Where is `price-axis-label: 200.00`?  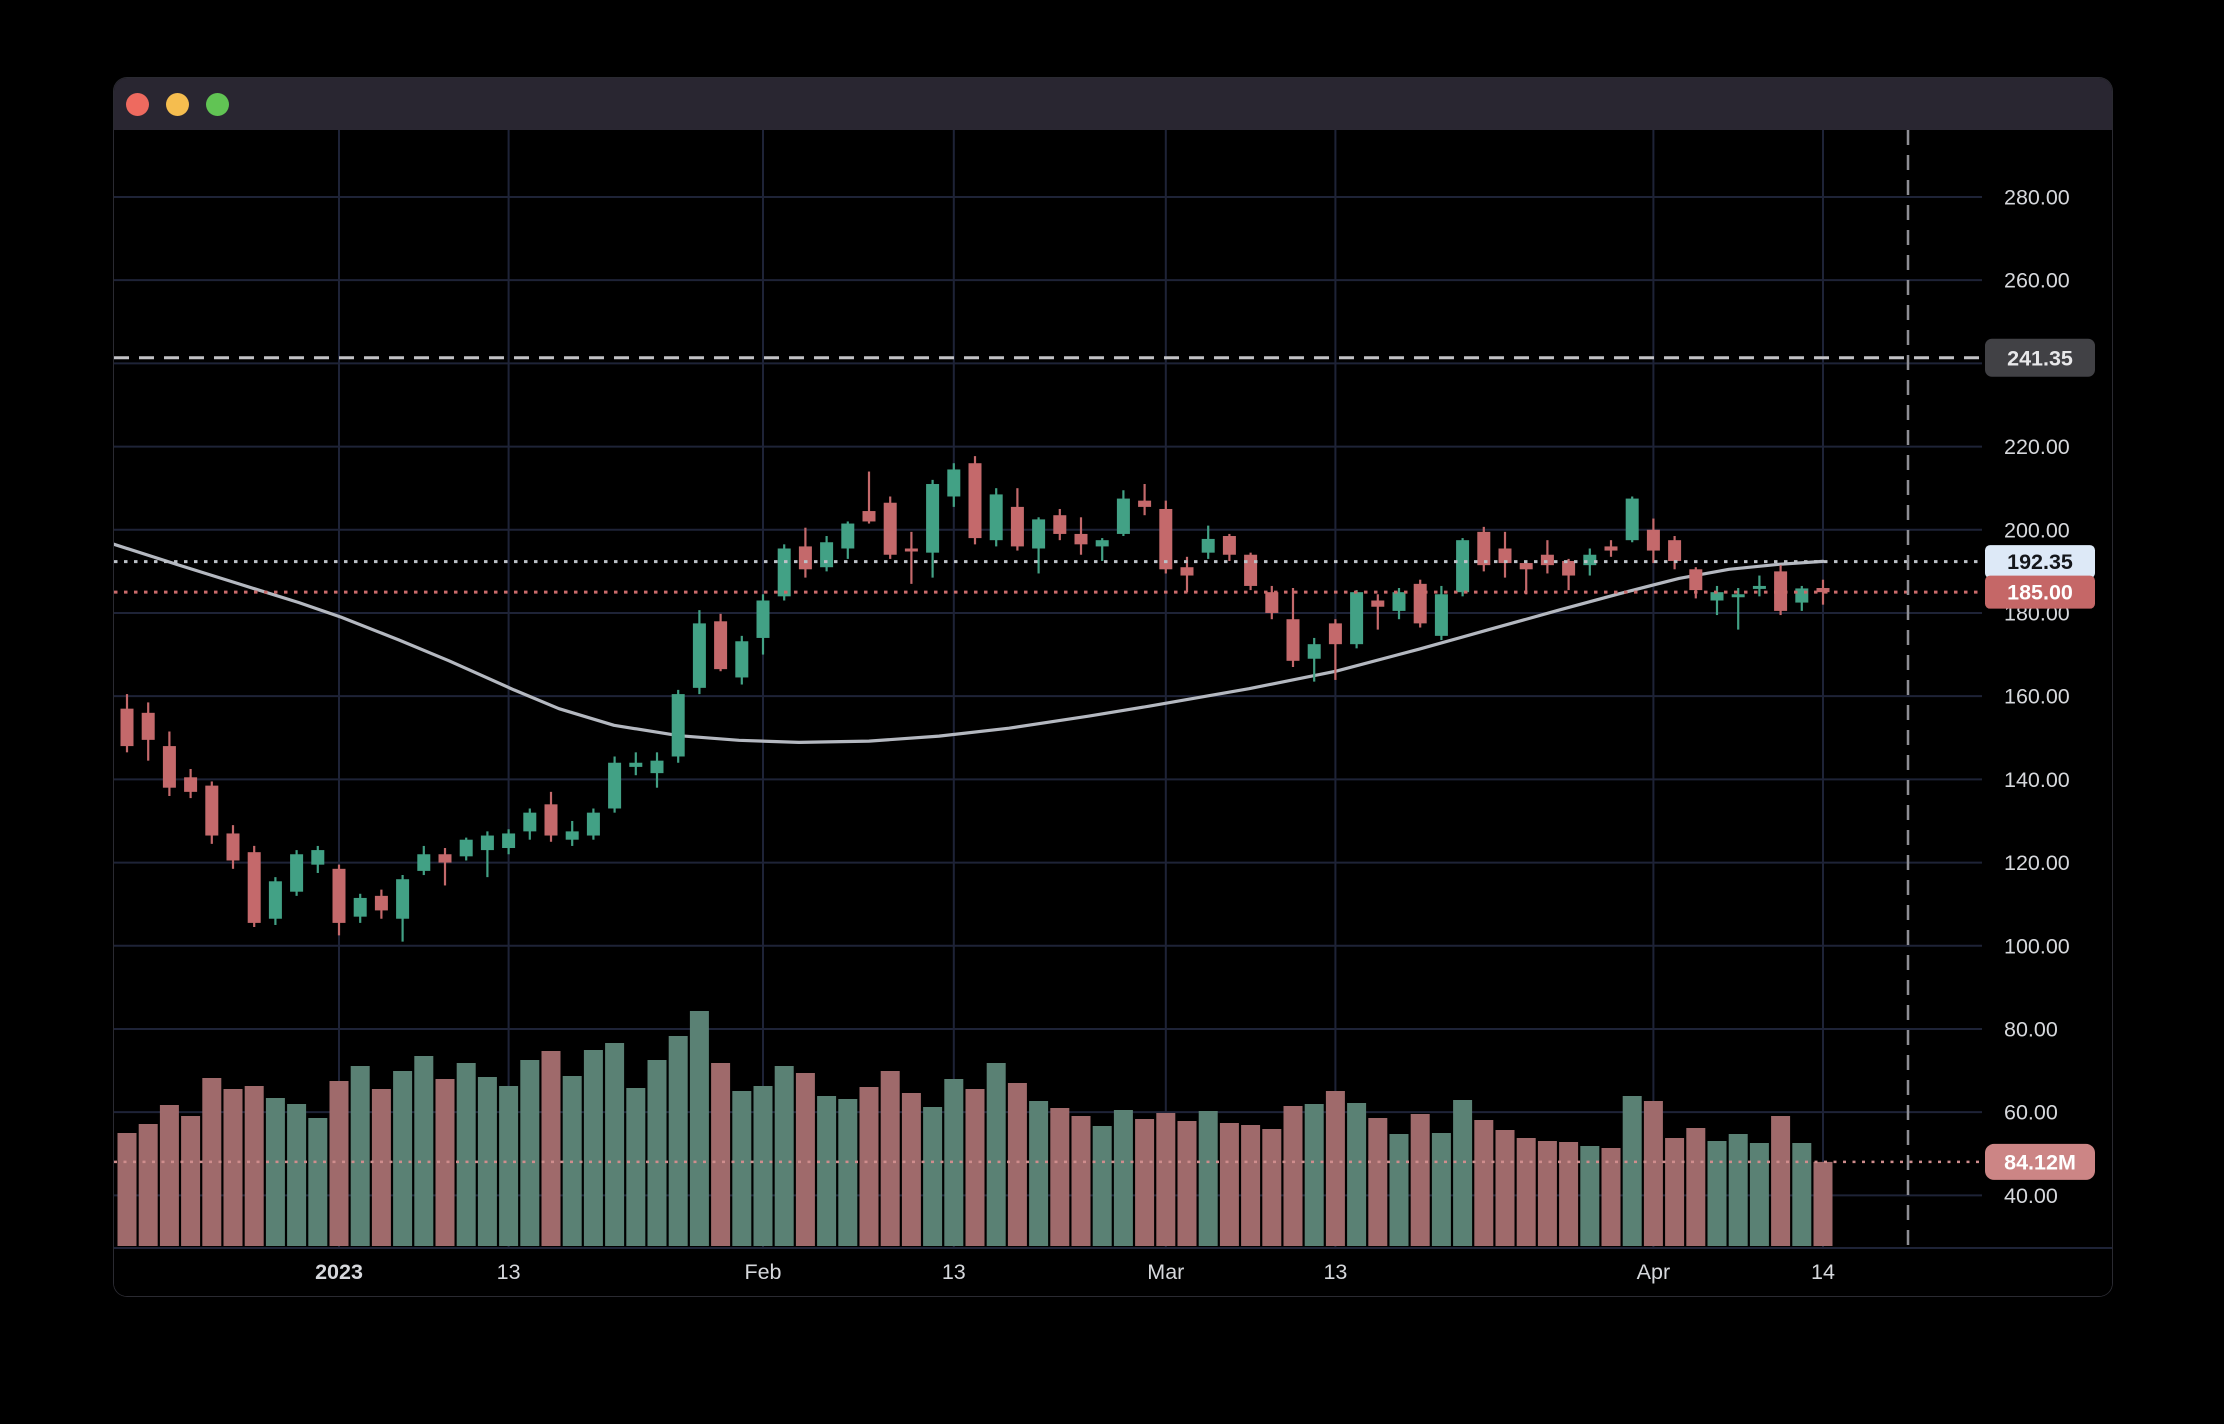
price-axis-label: 200.00 is located at coordinates (2037, 530).